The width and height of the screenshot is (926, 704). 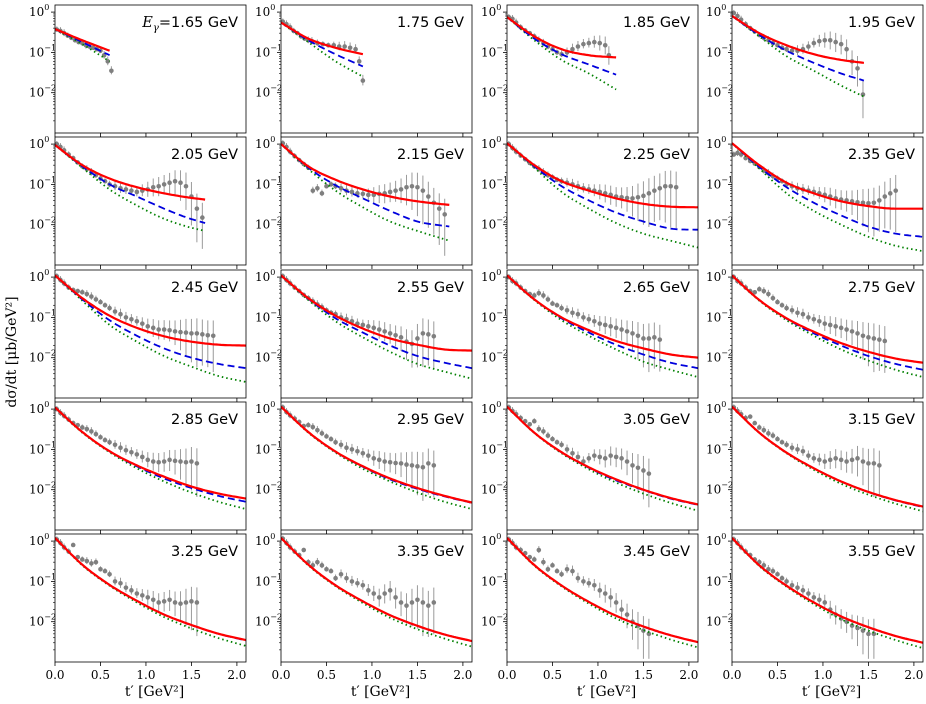 What do you see at coordinates (430, 552) in the screenshot?
I see `energy-label: 3.35 GeV` at bounding box center [430, 552].